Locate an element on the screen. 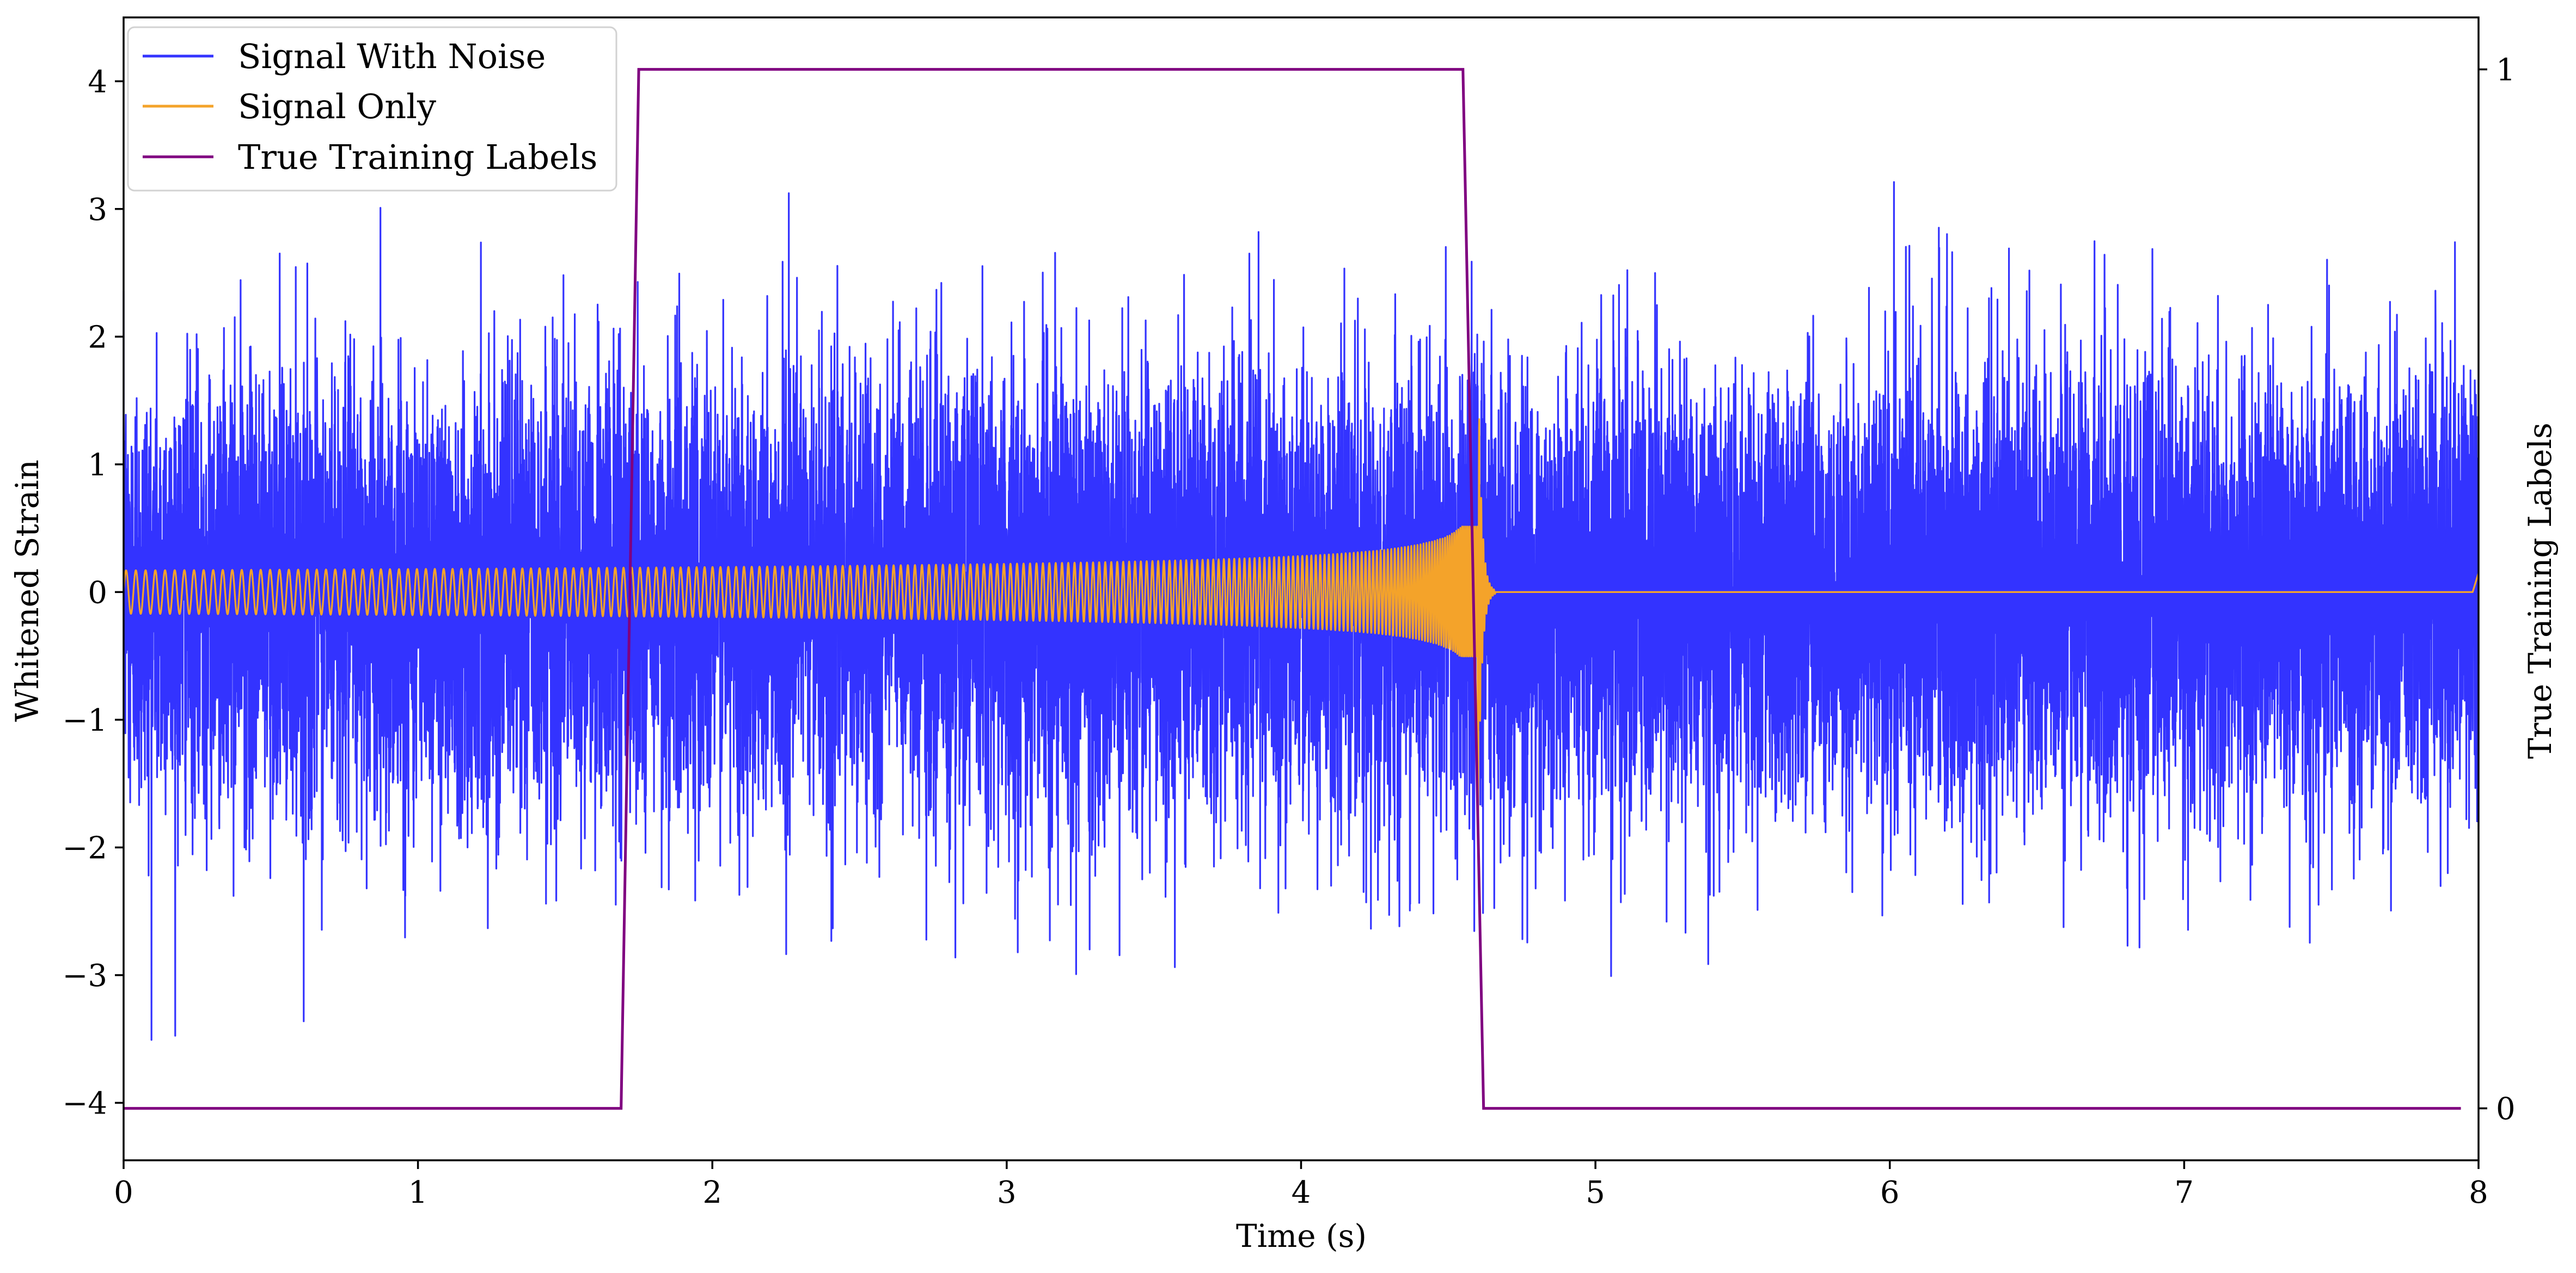 This screenshot has height=1273, width=2576. x-axis-label: Time (s) is located at coordinates (1301, 1236).